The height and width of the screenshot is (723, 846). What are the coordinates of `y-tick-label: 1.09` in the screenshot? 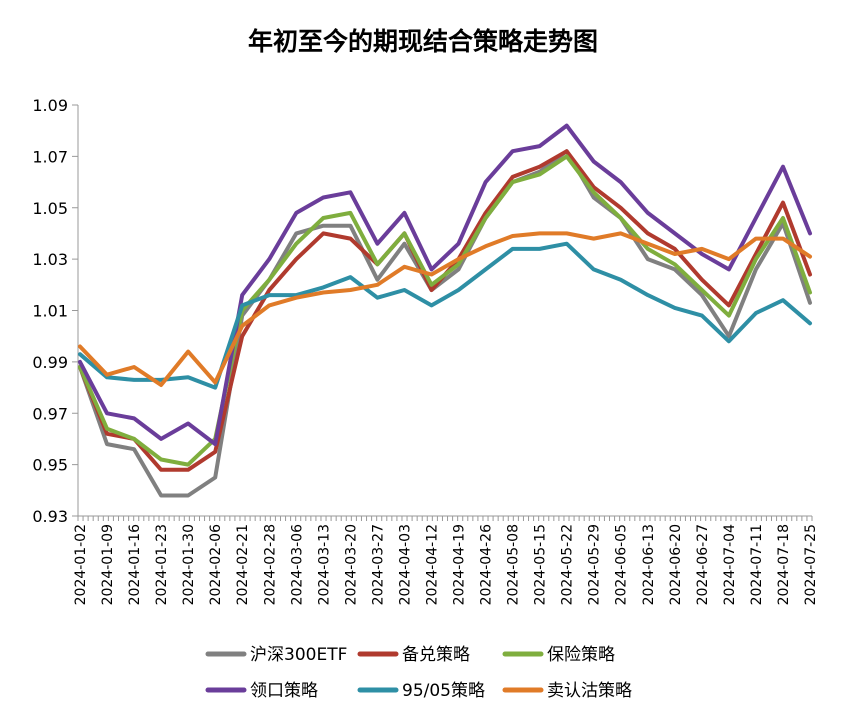 It's located at (50, 105).